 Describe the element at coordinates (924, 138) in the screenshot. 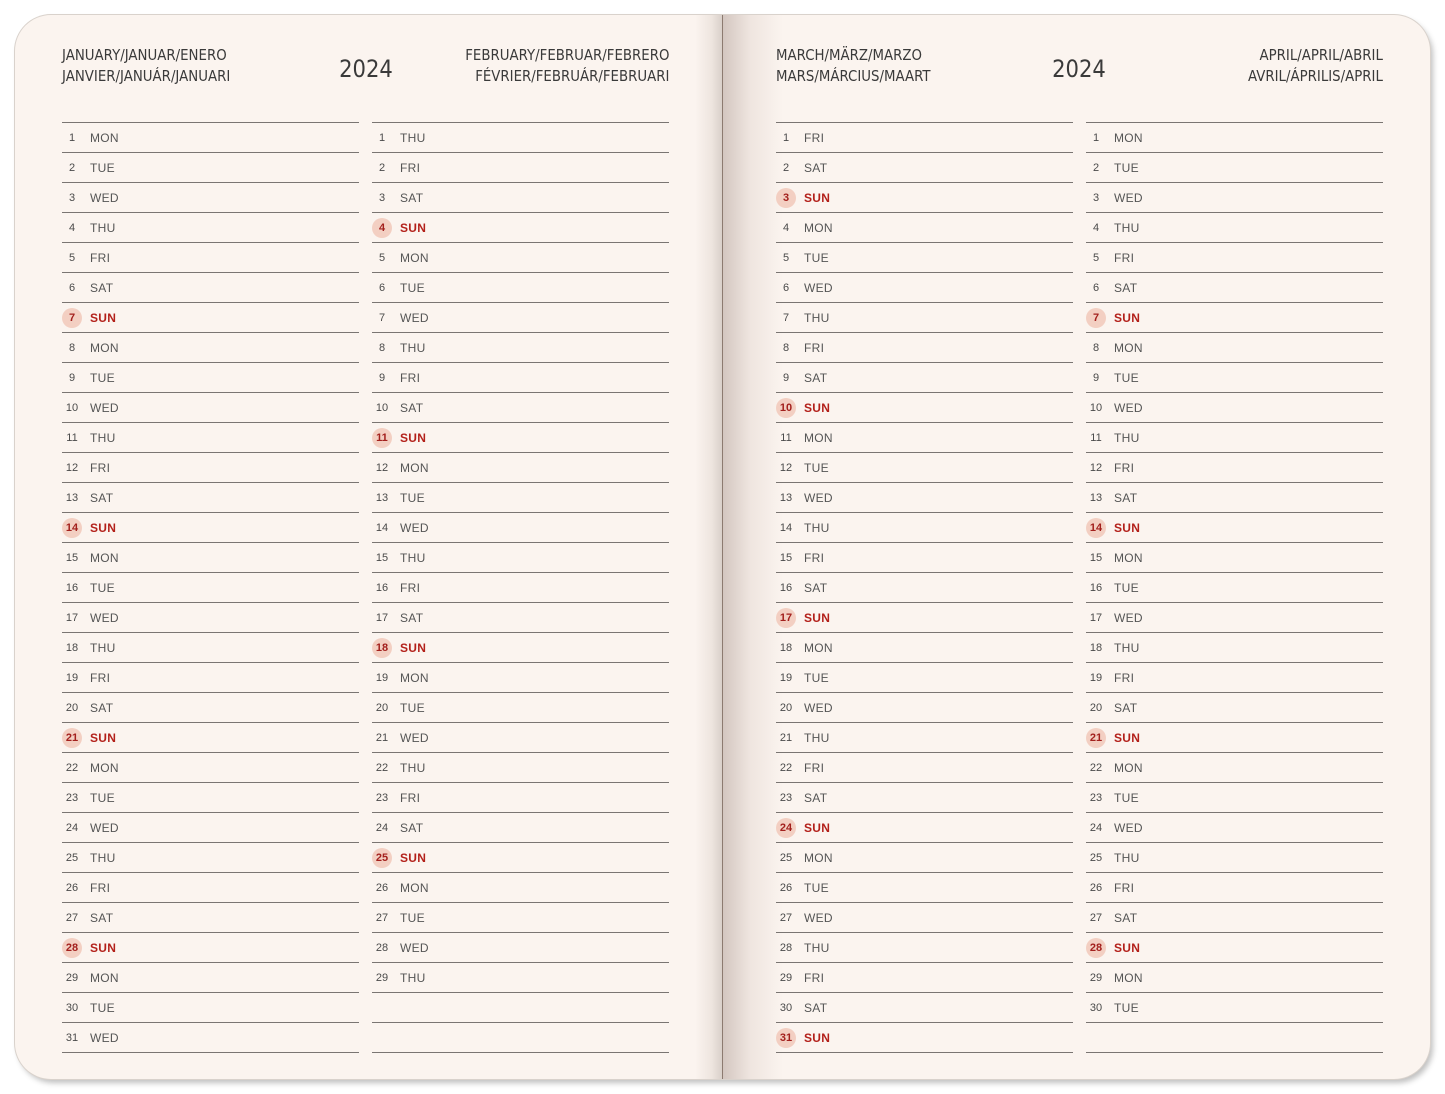

I see `march-day-row: 1 FRI` at that location.